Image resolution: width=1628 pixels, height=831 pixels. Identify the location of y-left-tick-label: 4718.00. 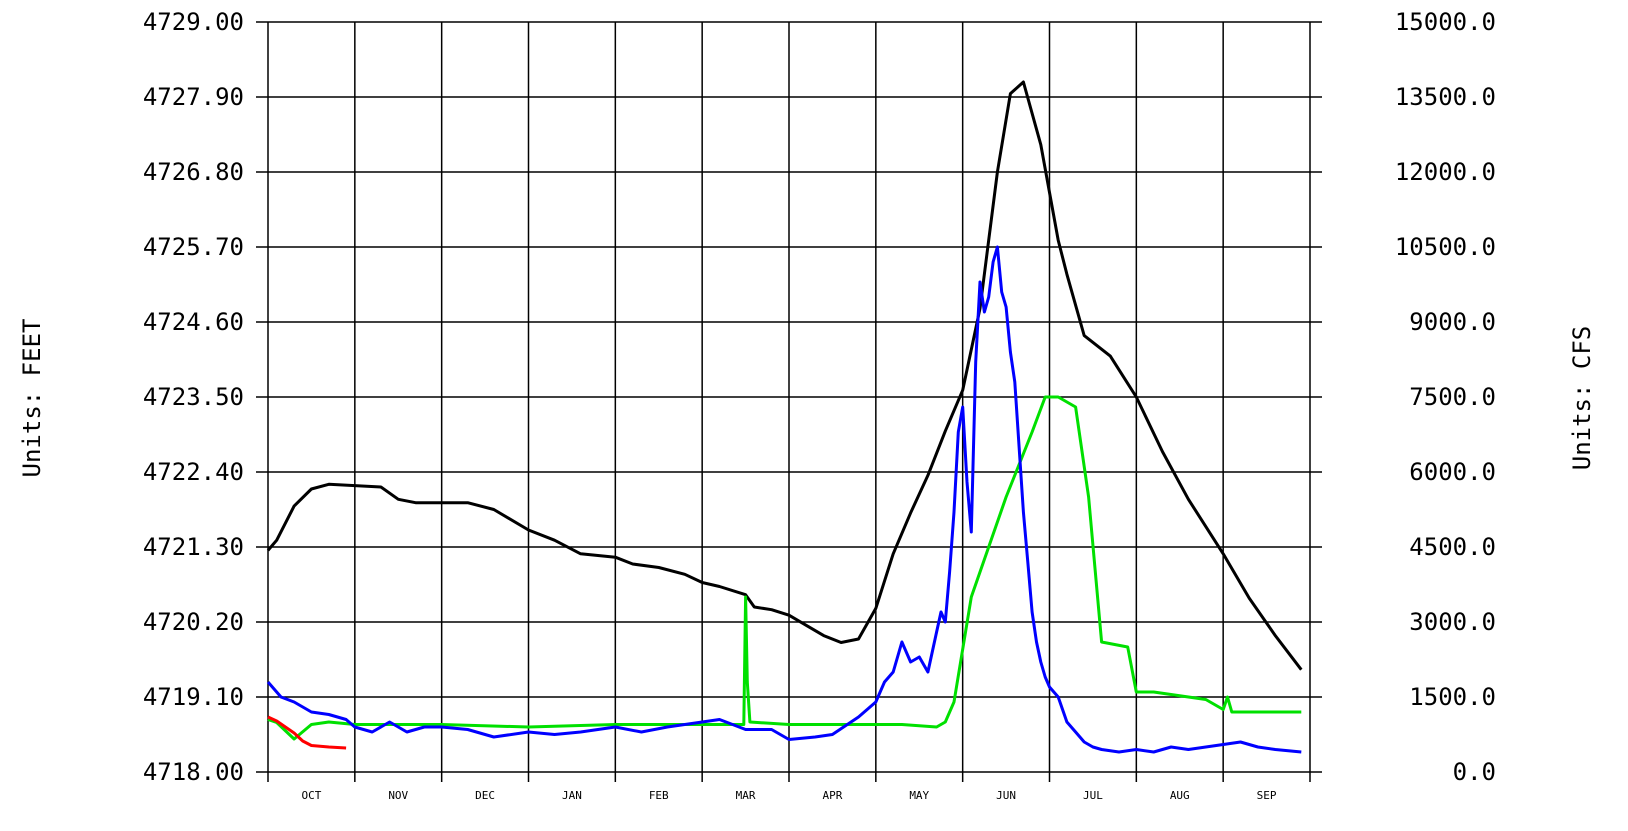
(193, 772).